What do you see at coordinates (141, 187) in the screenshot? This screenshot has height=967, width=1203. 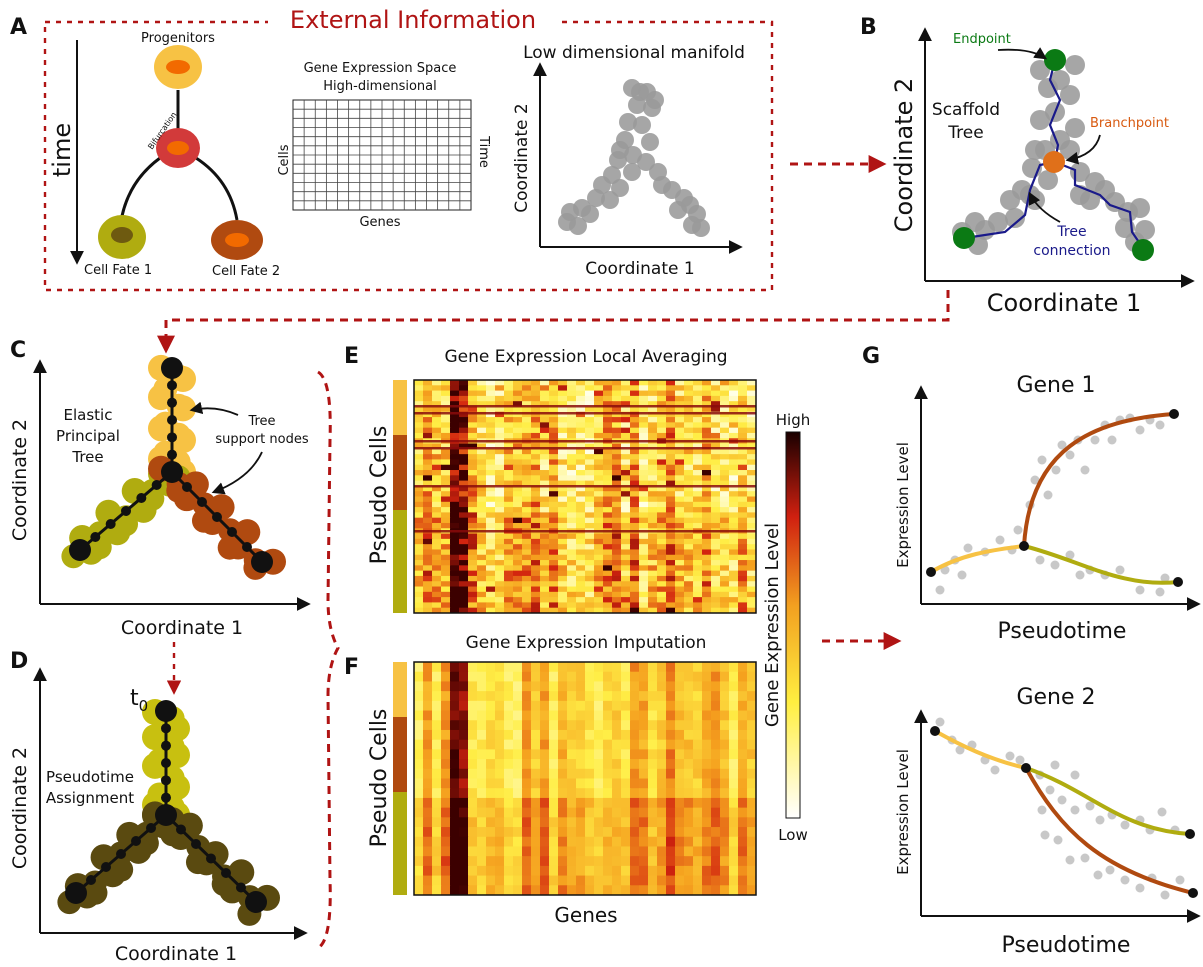 I see `lineage-edge` at bounding box center [141, 187].